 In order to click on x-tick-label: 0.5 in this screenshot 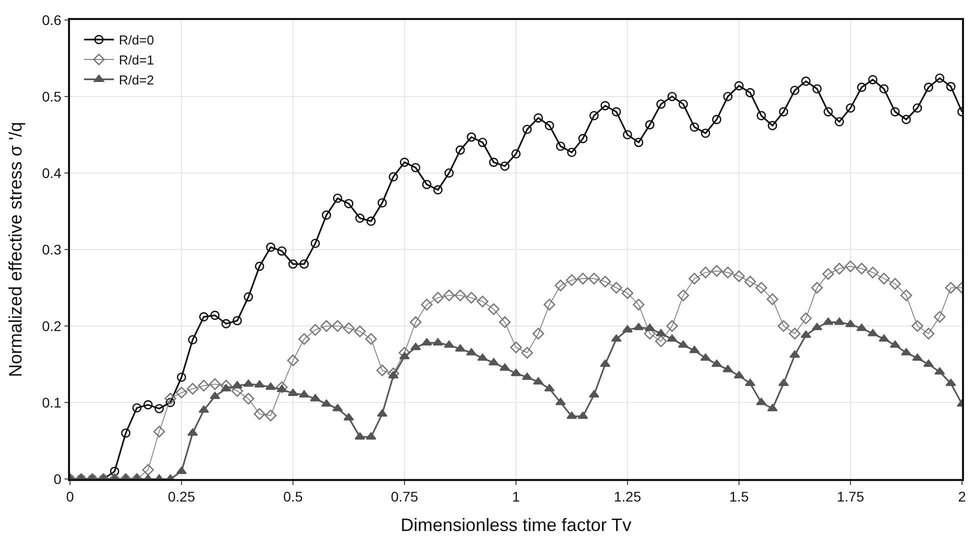, I will do `click(293, 496)`.